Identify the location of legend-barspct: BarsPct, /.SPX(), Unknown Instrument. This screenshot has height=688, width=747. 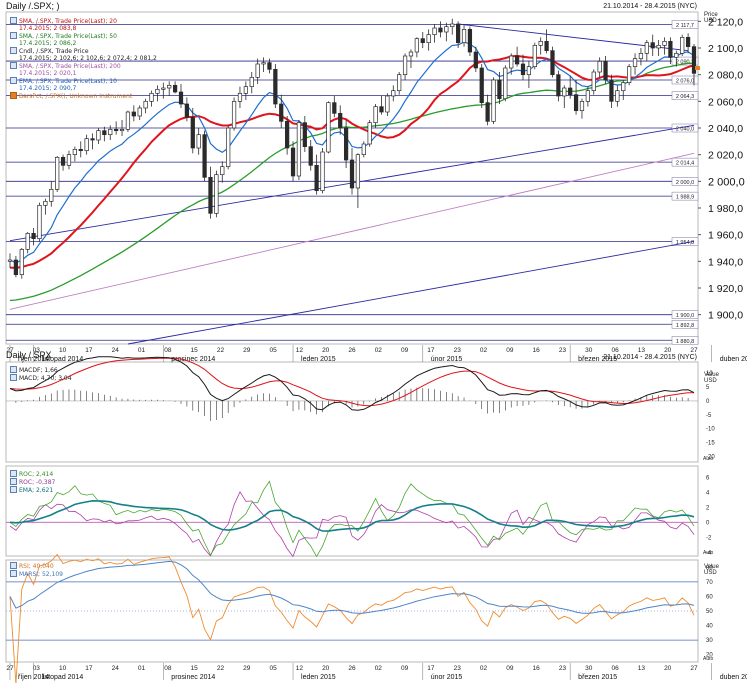
(83, 96).